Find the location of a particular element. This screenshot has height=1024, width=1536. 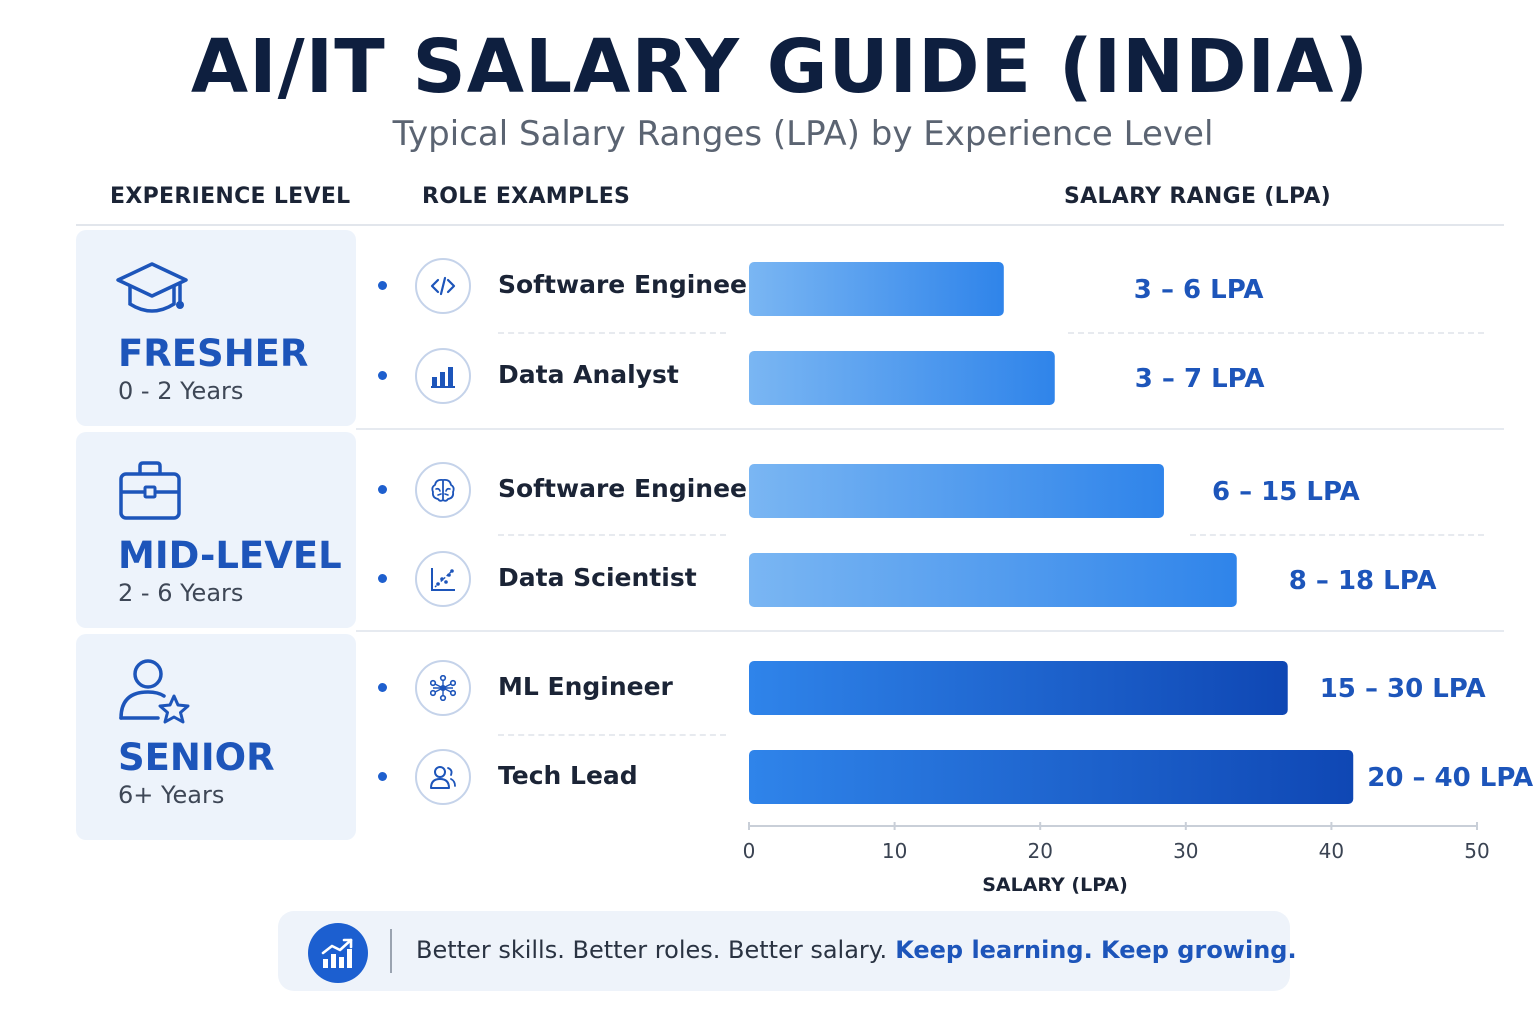

footer-divider is located at coordinates (391, 951).